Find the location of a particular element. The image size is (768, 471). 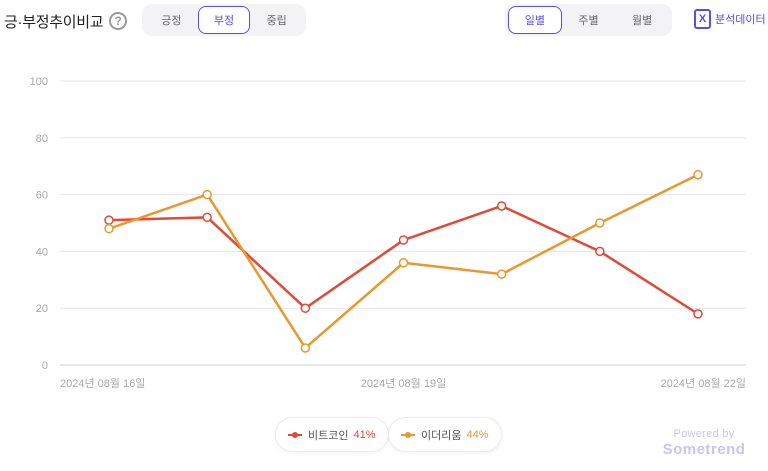

y-tick-label: 20 is located at coordinates (42, 309).